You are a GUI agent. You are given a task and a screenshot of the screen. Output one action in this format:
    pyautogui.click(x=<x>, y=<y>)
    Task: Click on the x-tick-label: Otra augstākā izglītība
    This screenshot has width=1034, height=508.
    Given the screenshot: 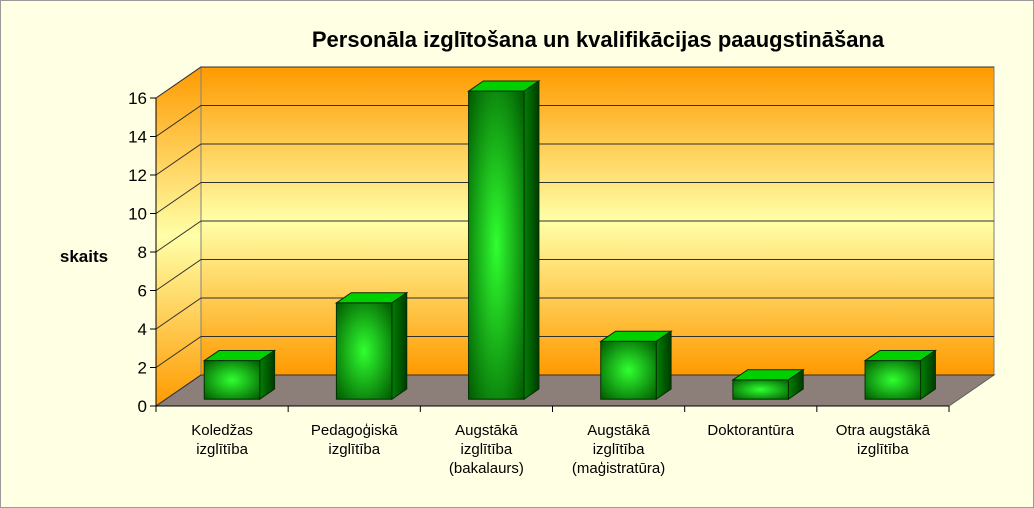 What is the action you would take?
    pyautogui.click(x=883, y=440)
    